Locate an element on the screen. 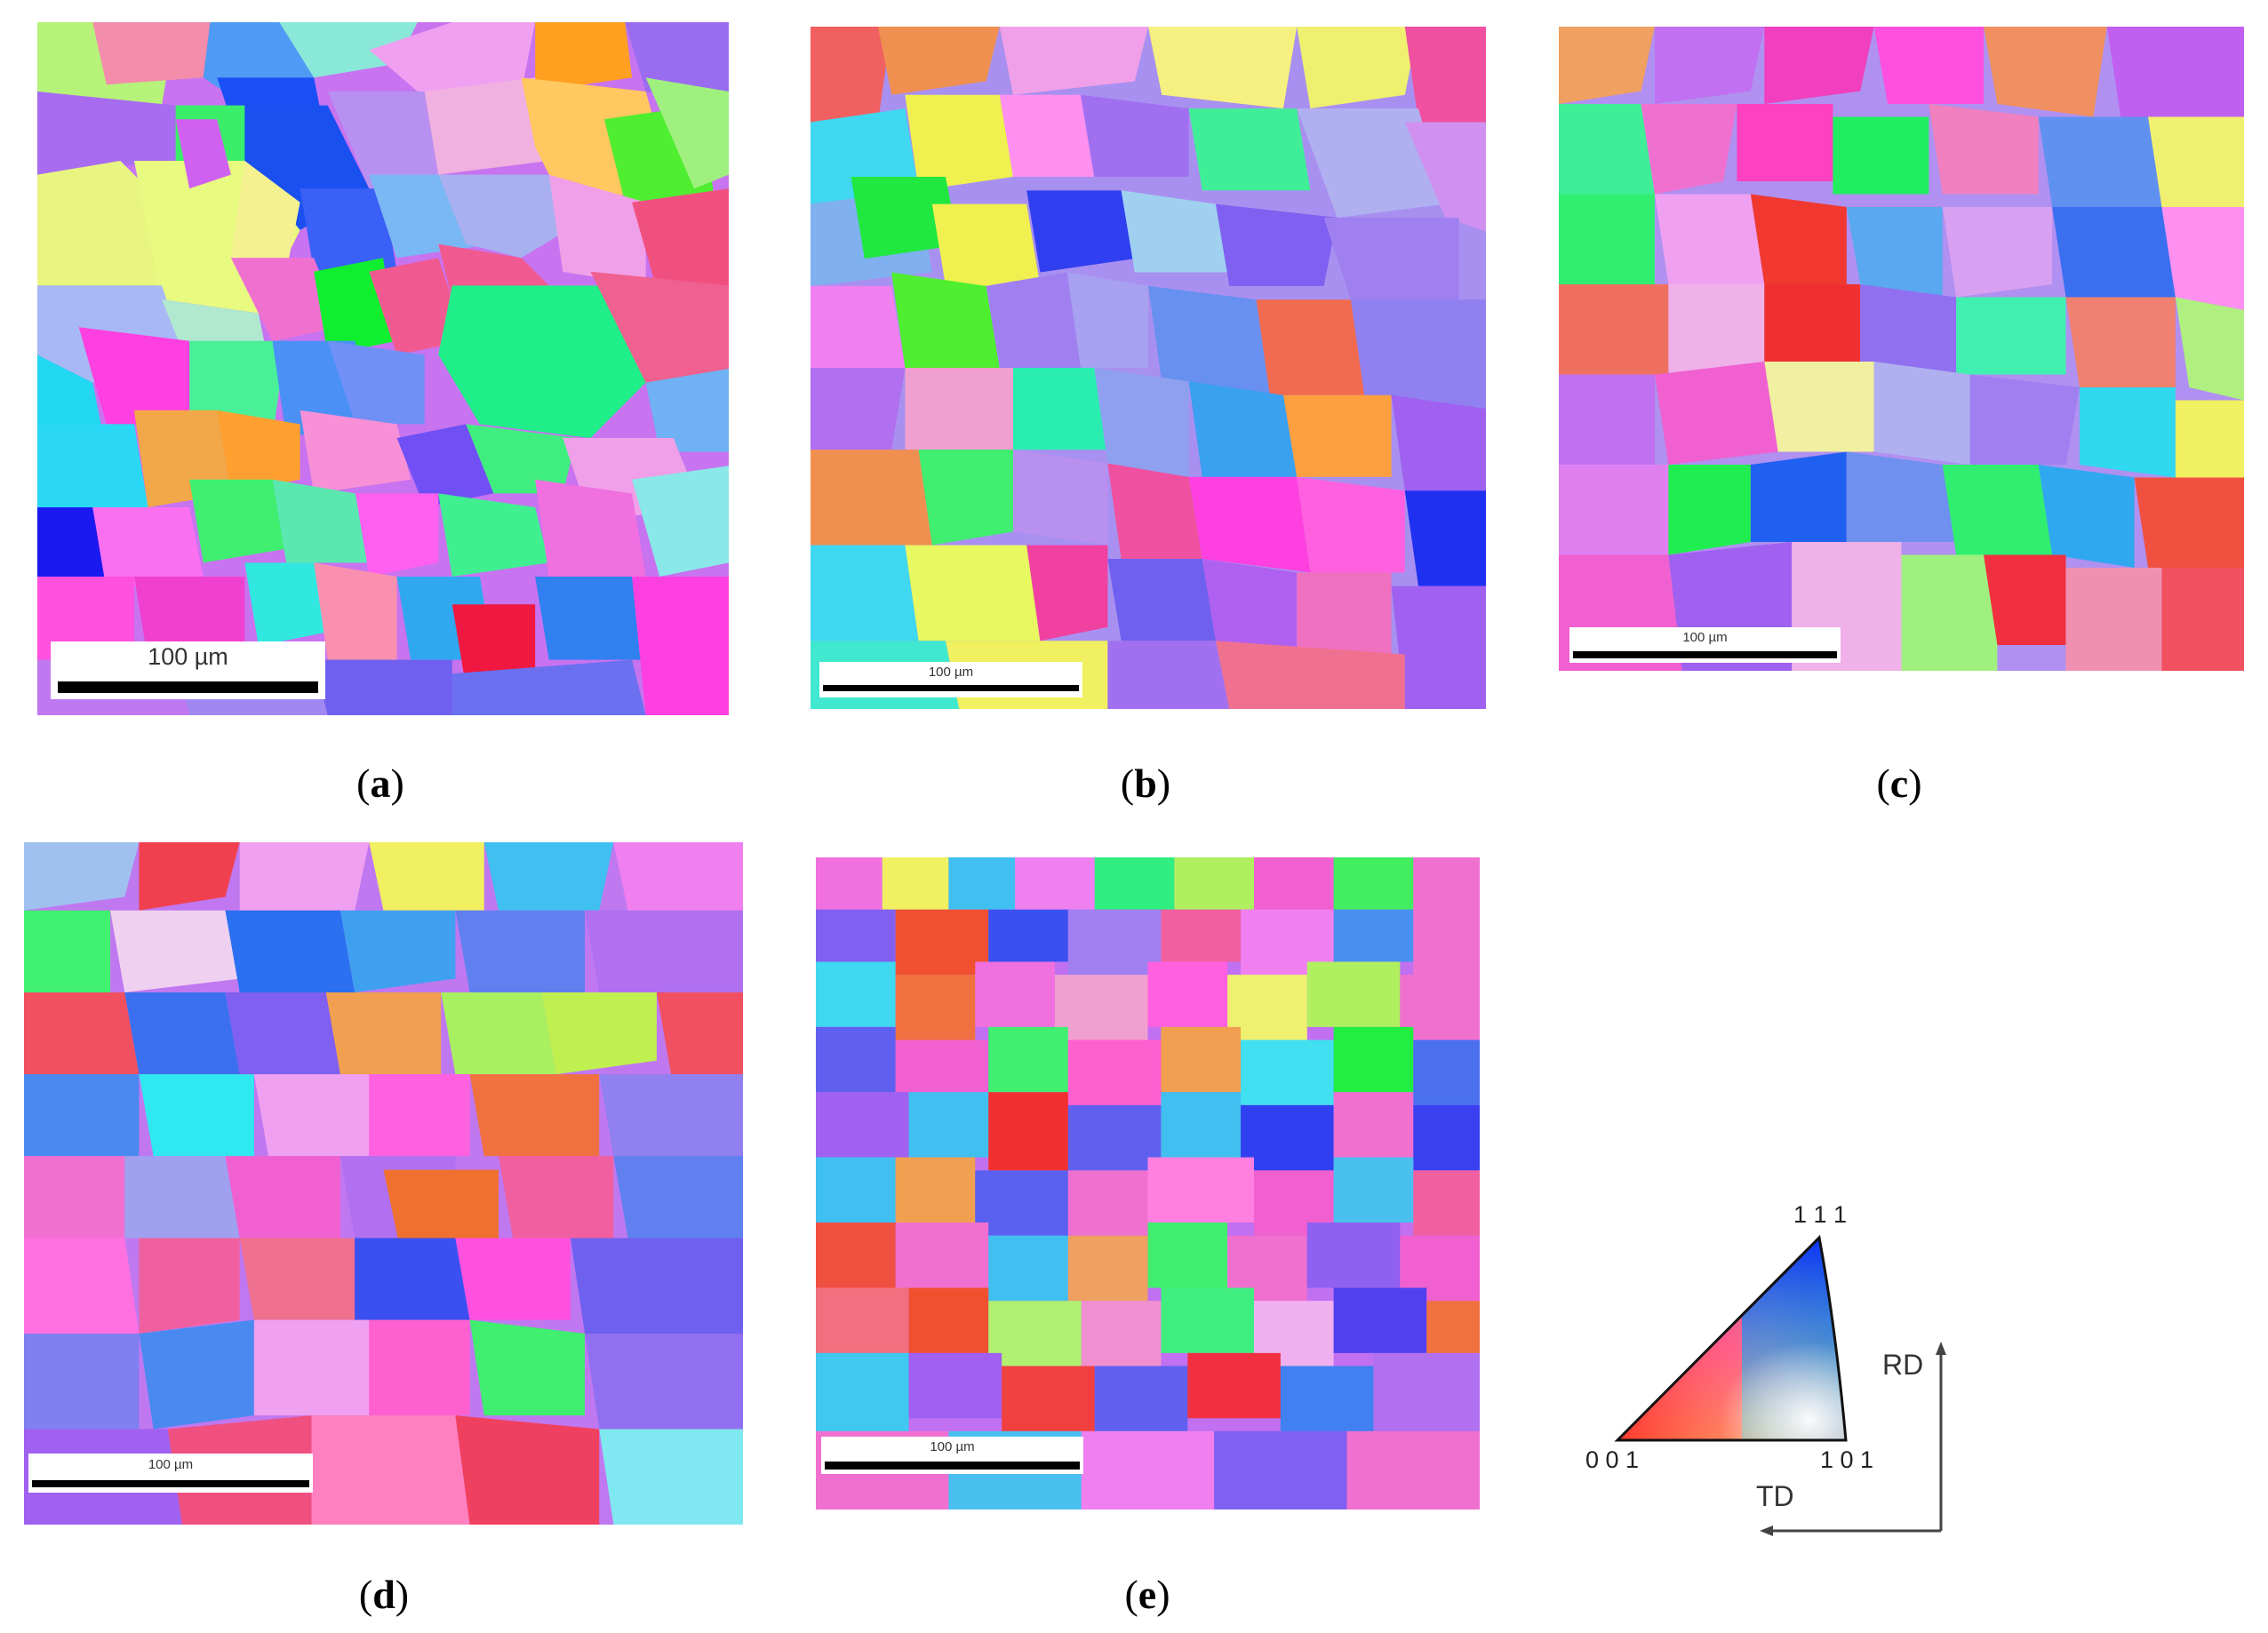 The width and height of the screenshot is (2268, 1633). caption-letter: e is located at coordinates (1147, 1594).